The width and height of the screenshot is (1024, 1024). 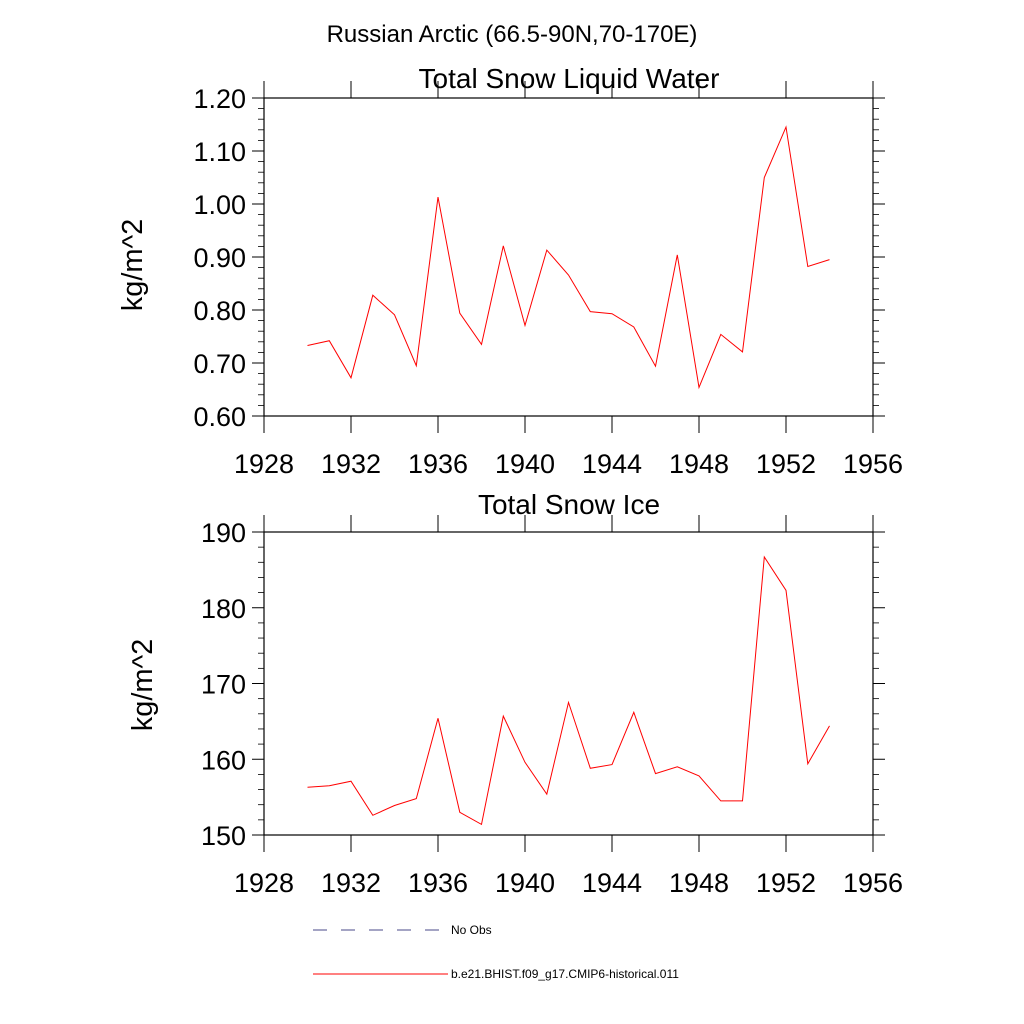 I want to click on y-tick-label: 150, so click(x=223, y=836).